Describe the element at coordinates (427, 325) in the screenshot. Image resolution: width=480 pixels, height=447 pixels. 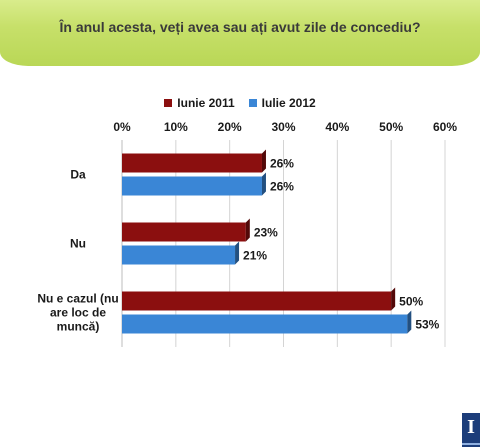
I see `data-label: 53%` at that location.